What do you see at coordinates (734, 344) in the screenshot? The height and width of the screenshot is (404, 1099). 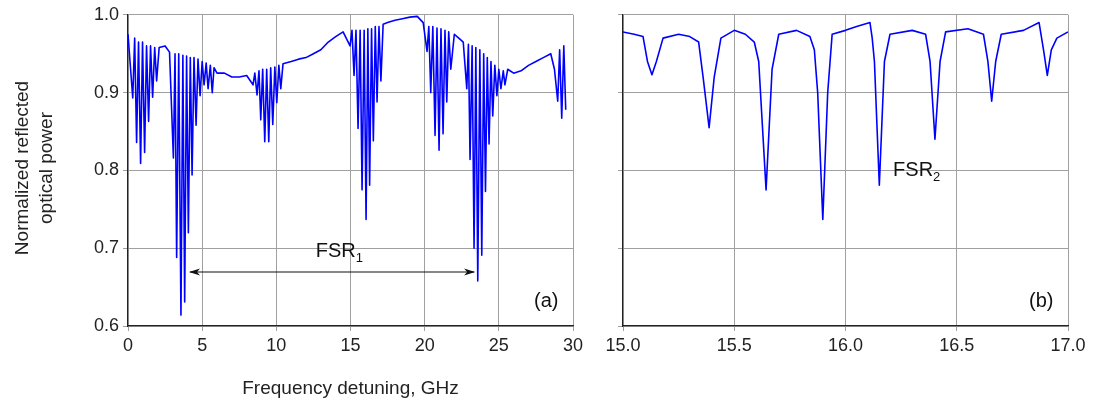 I see `x-tick-label: 15.5` at bounding box center [734, 344].